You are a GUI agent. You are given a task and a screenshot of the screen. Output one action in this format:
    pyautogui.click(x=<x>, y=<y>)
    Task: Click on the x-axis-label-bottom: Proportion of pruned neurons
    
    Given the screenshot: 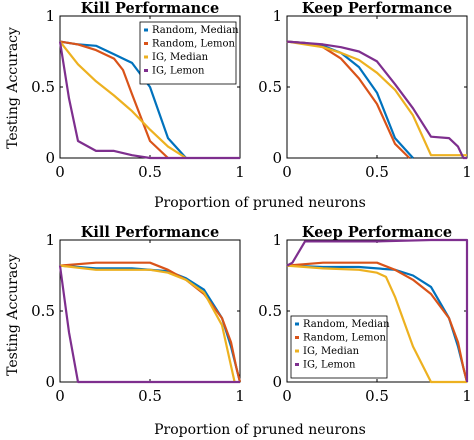 What is the action you would take?
    pyautogui.click(x=260, y=430)
    